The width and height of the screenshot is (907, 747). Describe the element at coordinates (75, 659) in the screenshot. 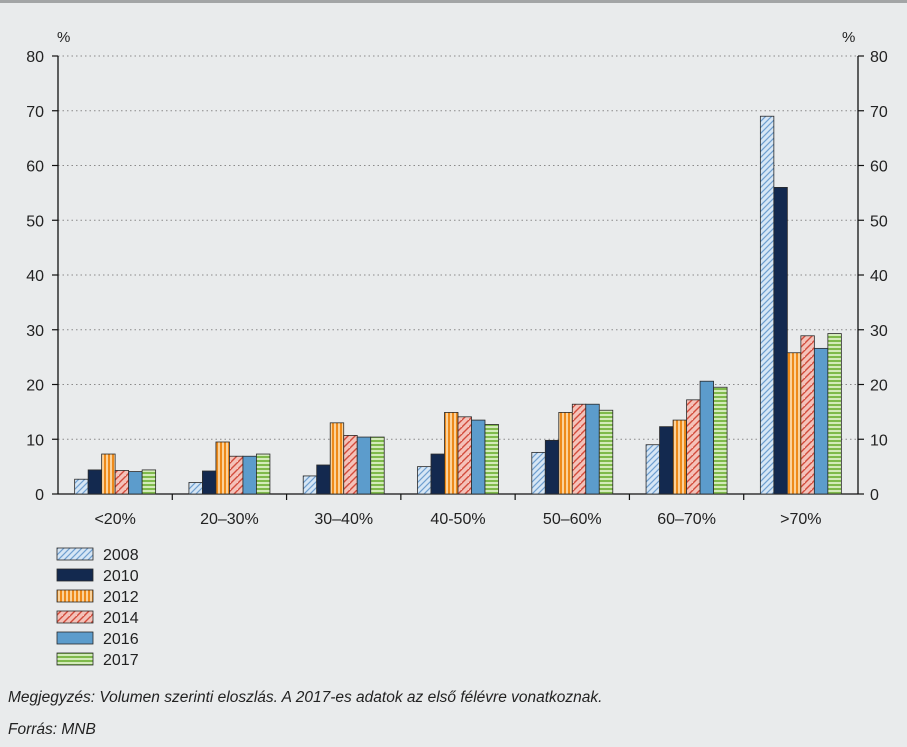

I see `legend-swatch-2017` at that location.